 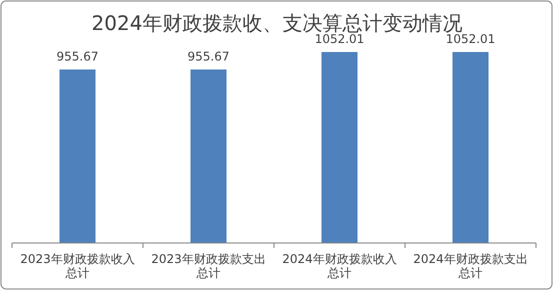 I want to click on x-tick-label: 2023年财政拨款收入总计, so click(x=77, y=266).